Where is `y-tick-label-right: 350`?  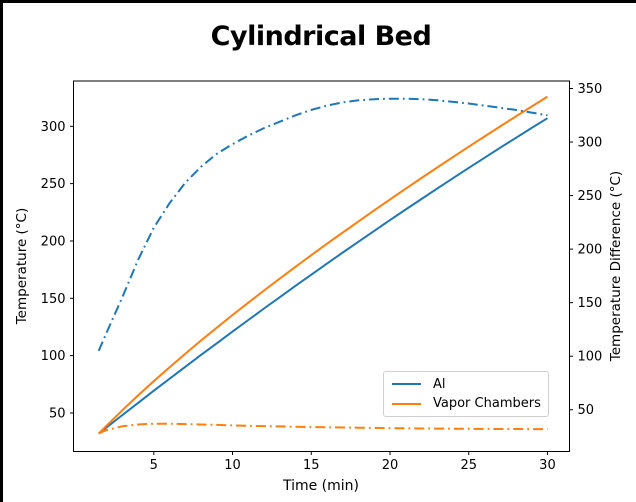
y-tick-label-right: 350 is located at coordinates (590, 89).